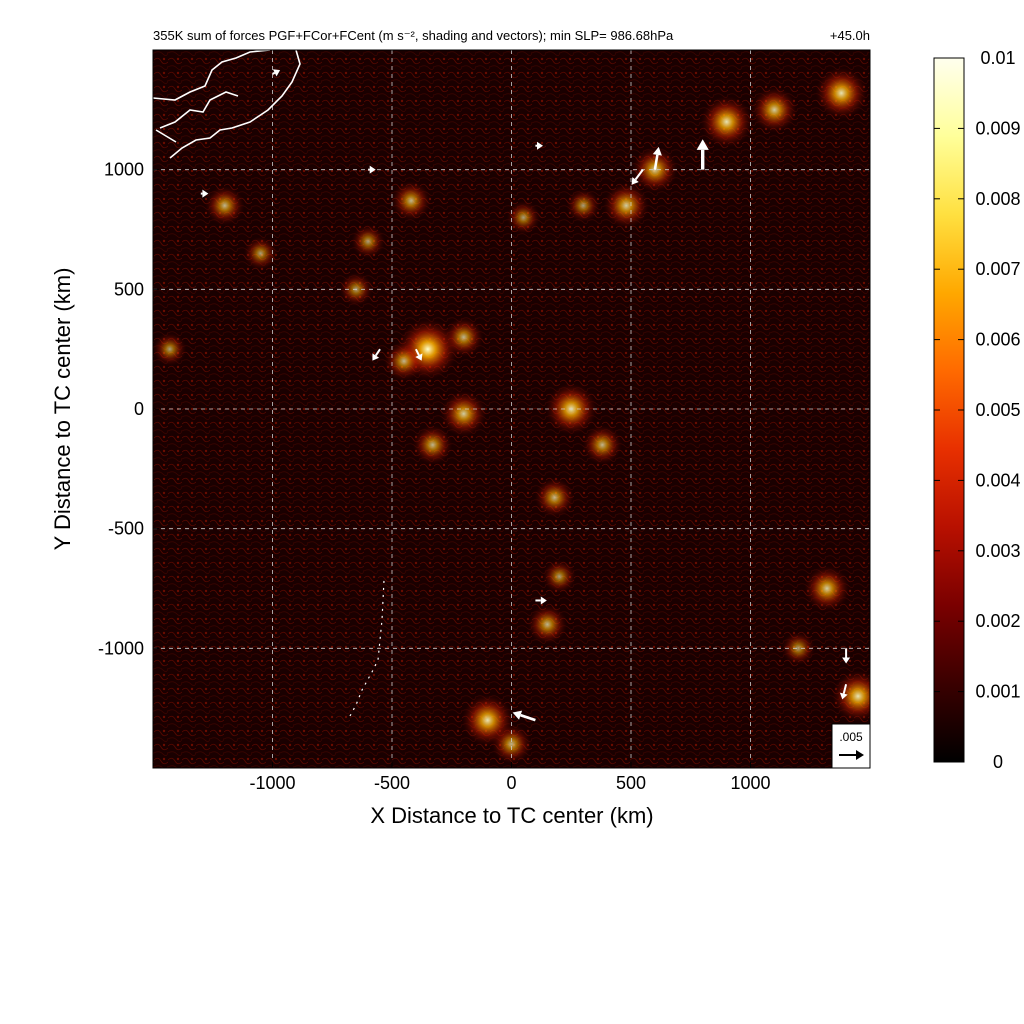 Image resolution: width=1024 pixels, height=1024 pixels. I want to click on reference-vector-box: .005, so click(851, 746).